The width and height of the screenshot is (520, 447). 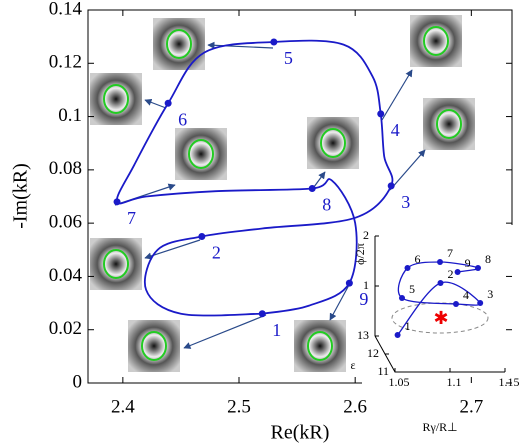 I want to click on y-tick-label: 0.06, so click(x=65, y=222).